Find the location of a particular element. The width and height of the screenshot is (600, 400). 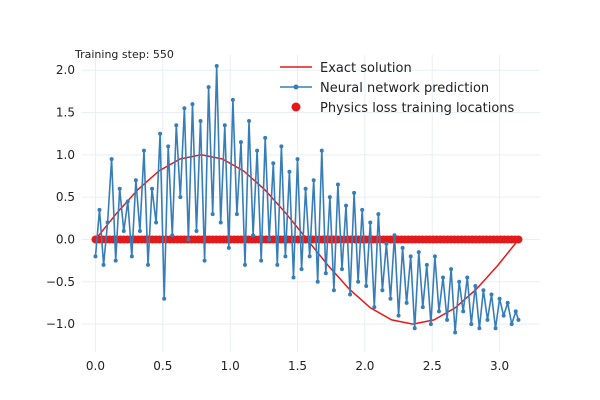

x-tick-label: 0.0 is located at coordinates (95, 366).